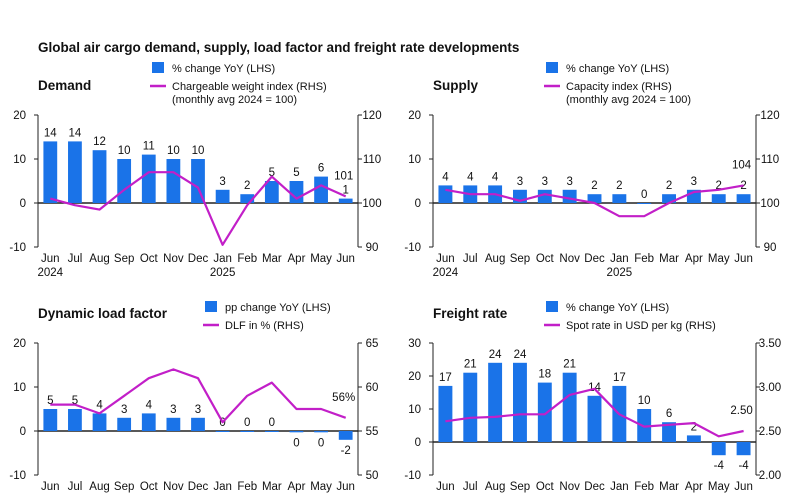 The width and height of the screenshot is (800, 495). I want to click on legend-line-label: Chargeable weight index (RHS), so click(249, 87).